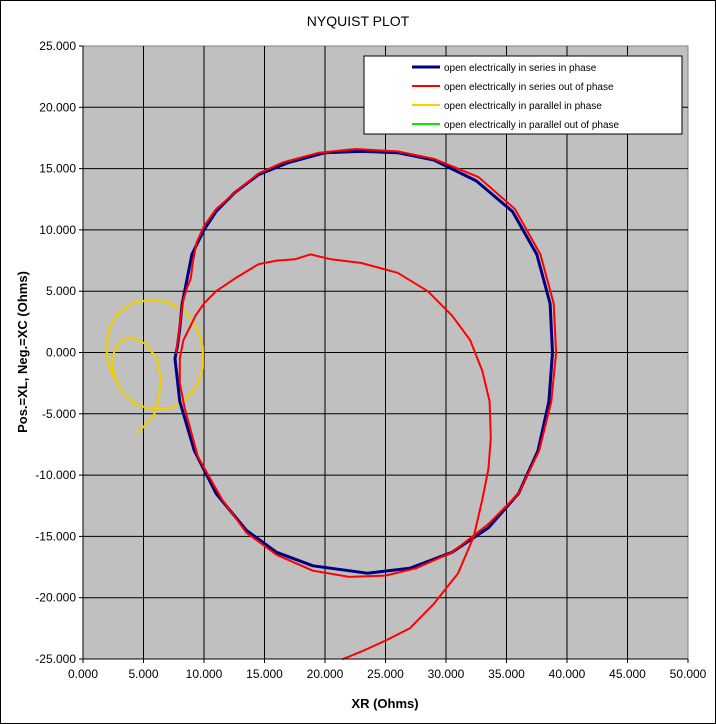  Describe the element at coordinates (688, 674) in the screenshot. I see `x-tick-label: 50.000` at that location.